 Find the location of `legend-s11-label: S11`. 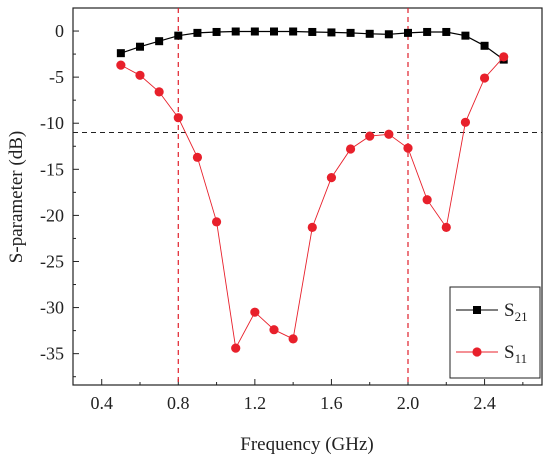

legend-s11-label: S11 is located at coordinates (515, 354).